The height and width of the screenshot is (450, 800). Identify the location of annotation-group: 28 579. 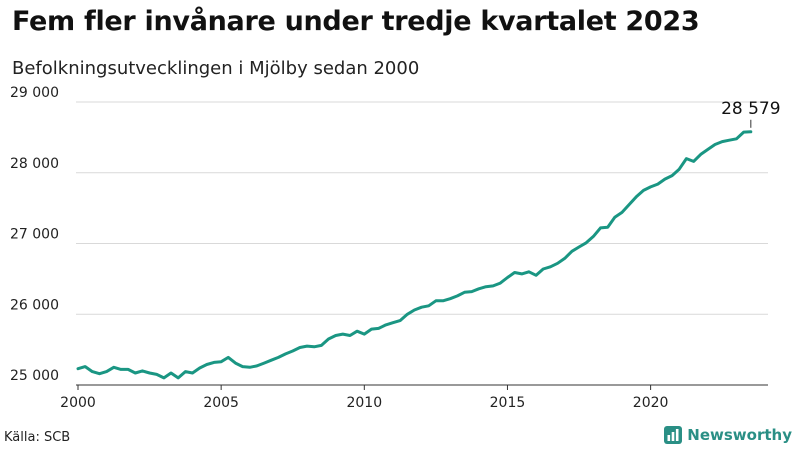
(751, 113).